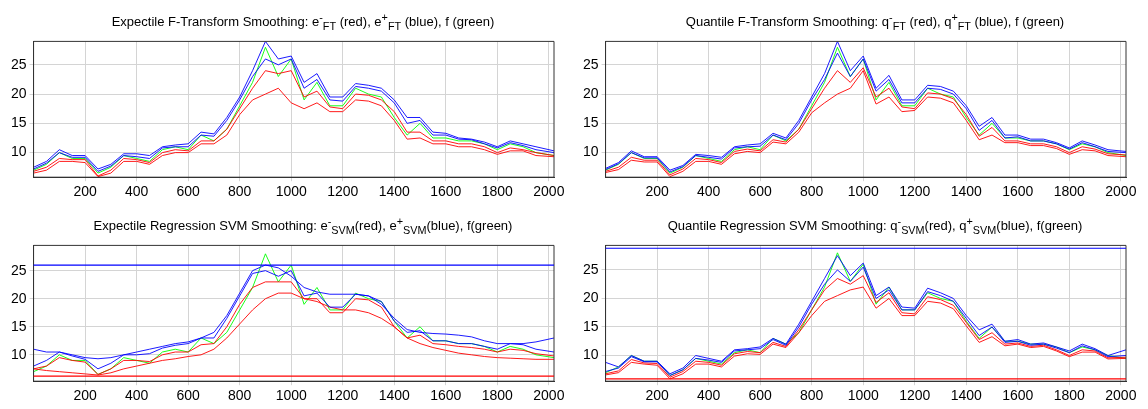 This screenshot has height=409, width=1148. What do you see at coordinates (875, 225) in the screenshot?
I see `chart-title: Quantile Regression SVM Smoothing: q$^{-}$$_{SVM}$(red), q$^{+}$$_{SVM}$(blue), f(green)` at bounding box center [875, 225].